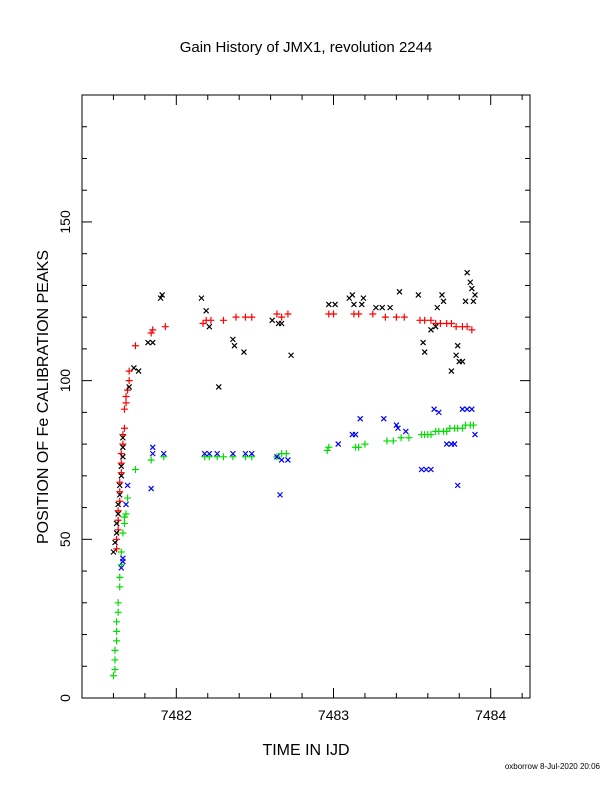 This screenshot has width=612, height=792. I want to click on y-tick-label: 0, so click(65, 698).